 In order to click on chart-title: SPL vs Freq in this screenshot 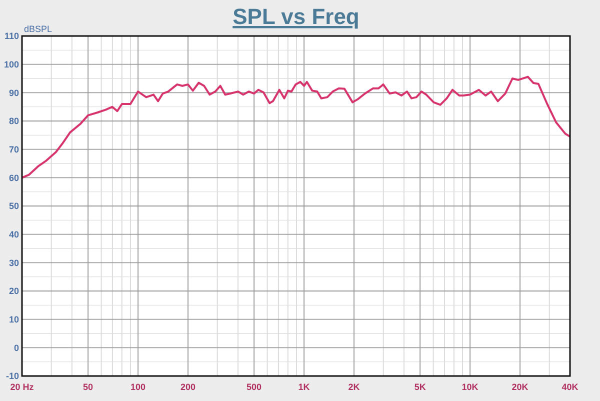, I will do `click(296, 16)`.